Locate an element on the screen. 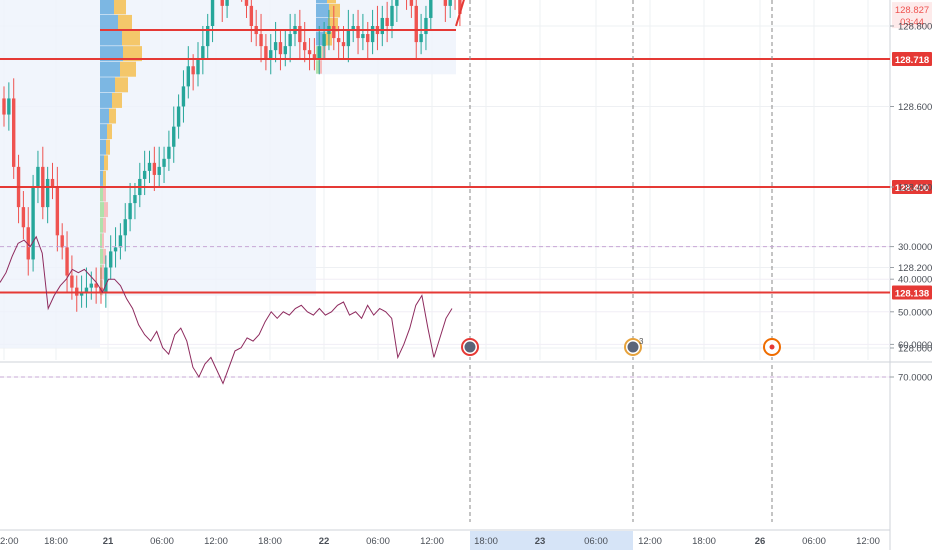 The height and width of the screenshot is (555, 932). rsi-line is located at coordinates (226, 310).